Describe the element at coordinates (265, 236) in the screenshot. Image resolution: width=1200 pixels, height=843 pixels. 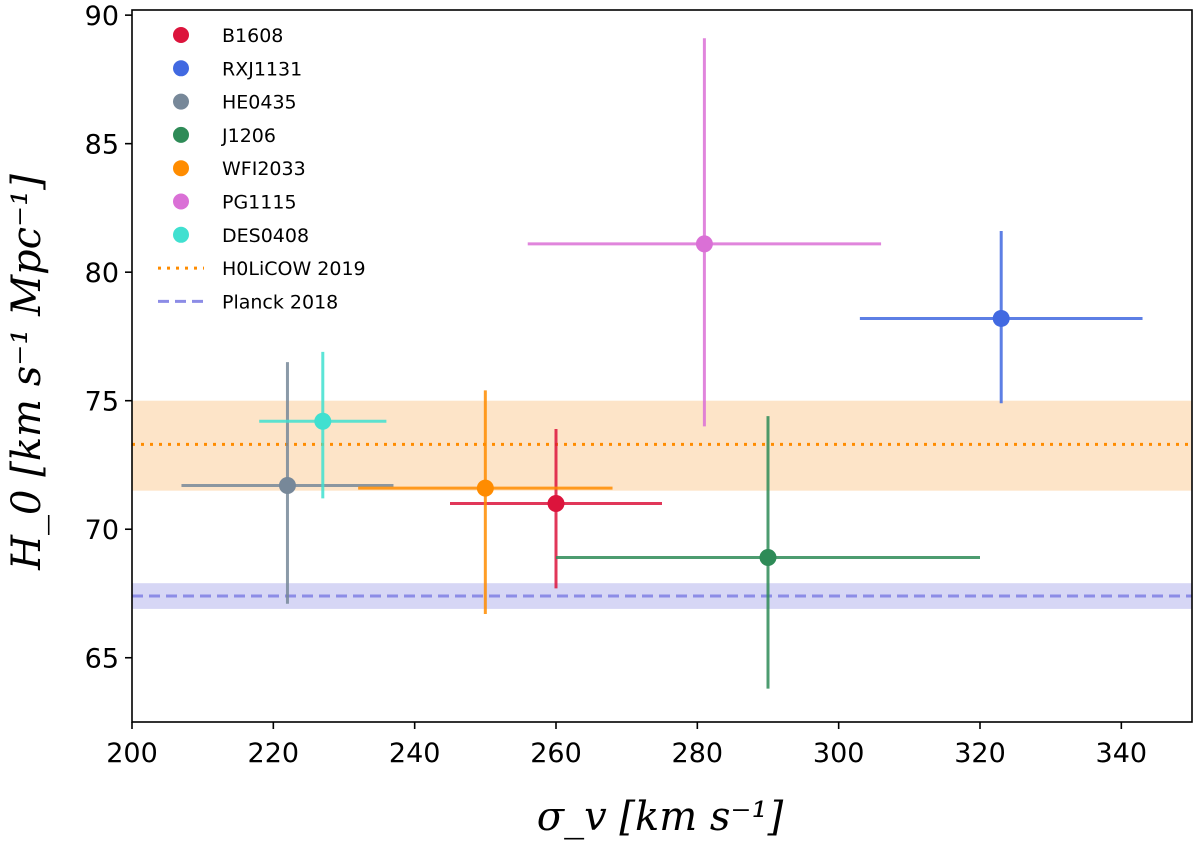
I see `legend-label-DES0408: DES0408` at that location.